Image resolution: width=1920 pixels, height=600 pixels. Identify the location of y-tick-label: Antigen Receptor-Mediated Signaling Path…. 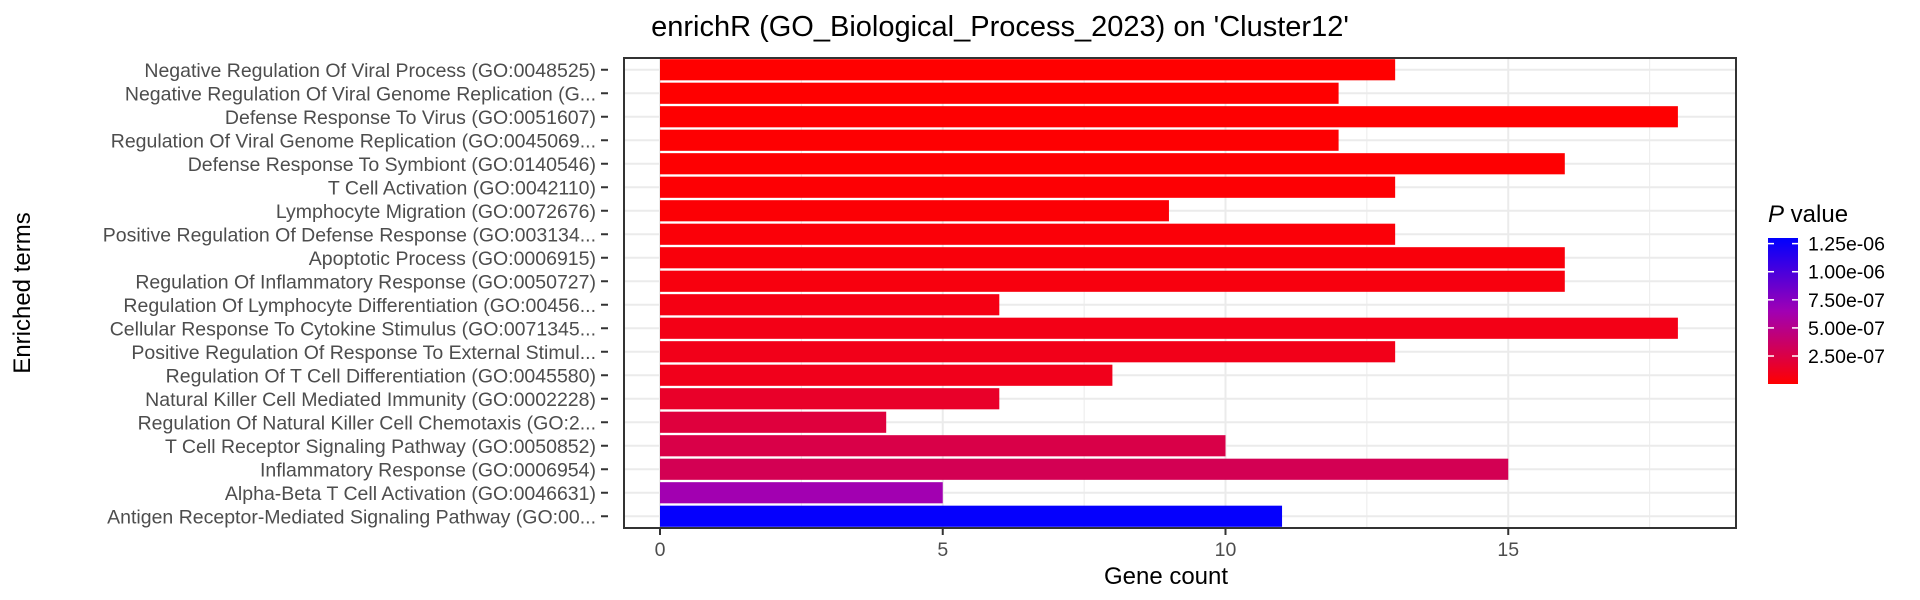
(351, 517).